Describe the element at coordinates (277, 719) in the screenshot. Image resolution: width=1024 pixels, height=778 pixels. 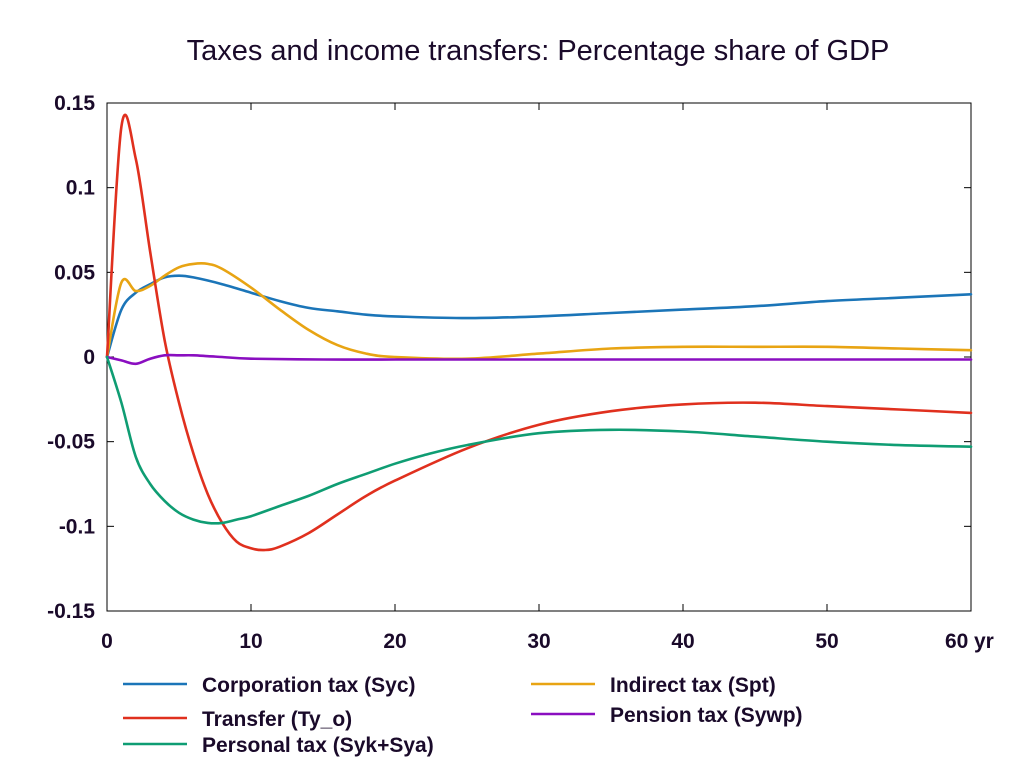
I see `legend-label: Transfer (Ty_o)` at that location.